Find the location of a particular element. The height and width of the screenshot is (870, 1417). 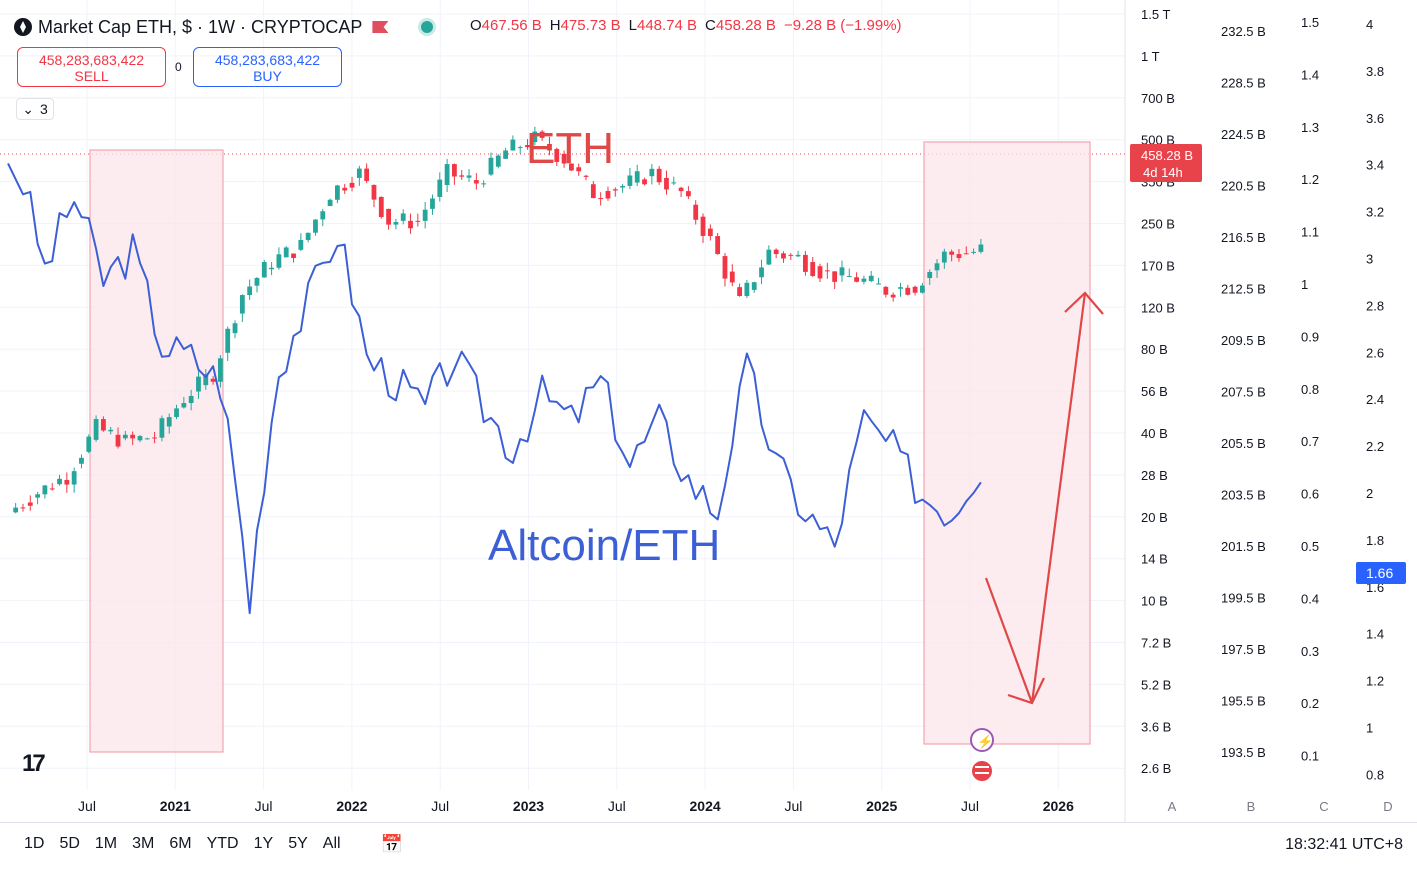

axis-d-tick: 1.4 is located at coordinates (1375, 634).